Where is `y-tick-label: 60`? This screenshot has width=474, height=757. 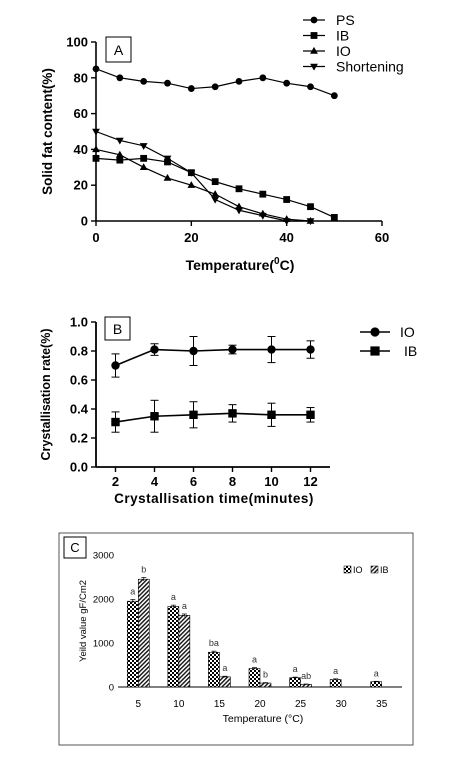 y-tick-label: 60 is located at coordinates (81, 113).